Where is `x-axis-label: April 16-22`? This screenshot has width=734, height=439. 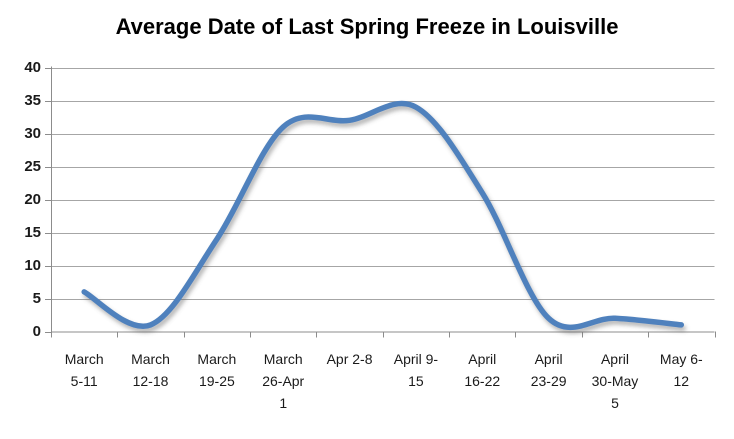 x-axis-label: April 16-22 is located at coordinates (482, 370).